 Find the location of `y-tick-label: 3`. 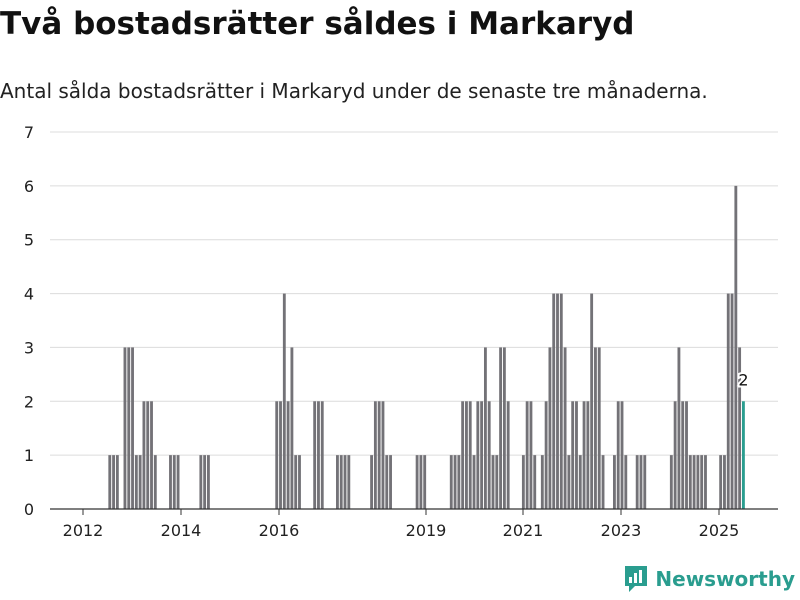

y-tick-label: 3 is located at coordinates (29, 347).